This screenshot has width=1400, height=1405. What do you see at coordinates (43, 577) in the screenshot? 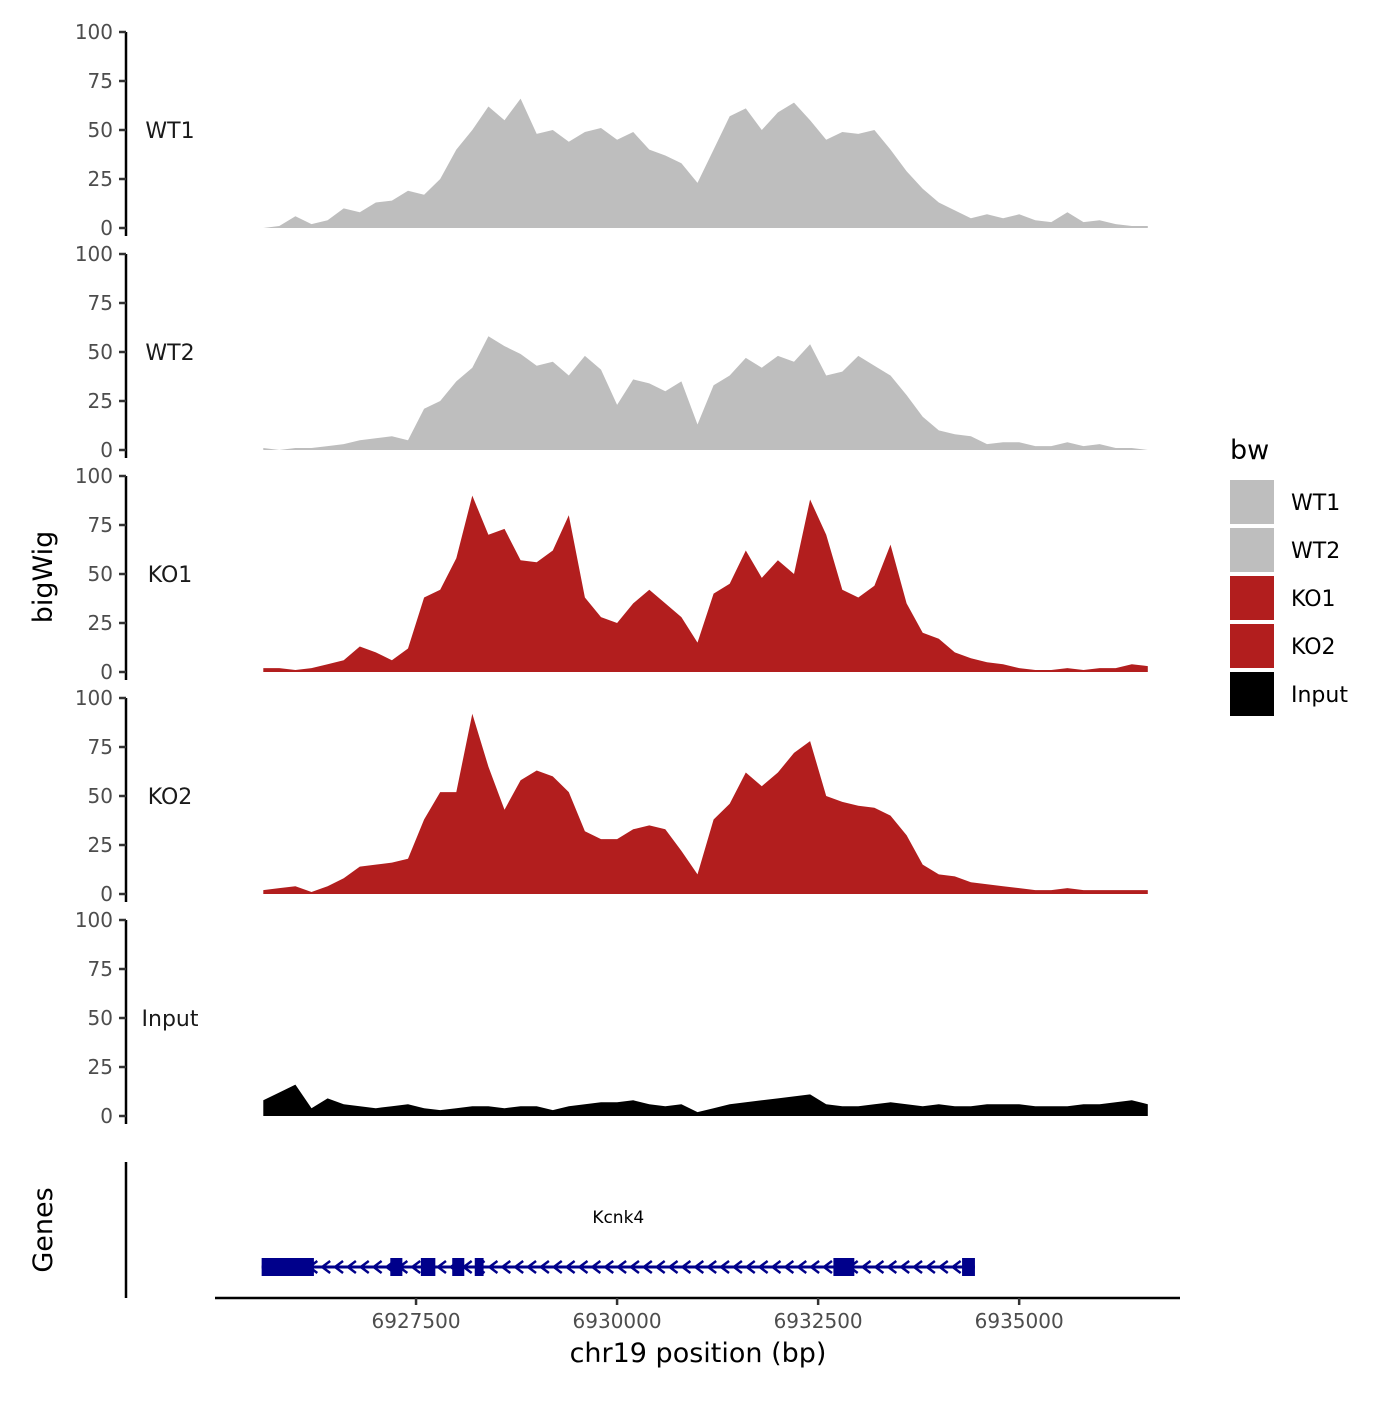
I see `y-axis-title: bigWig` at bounding box center [43, 577].